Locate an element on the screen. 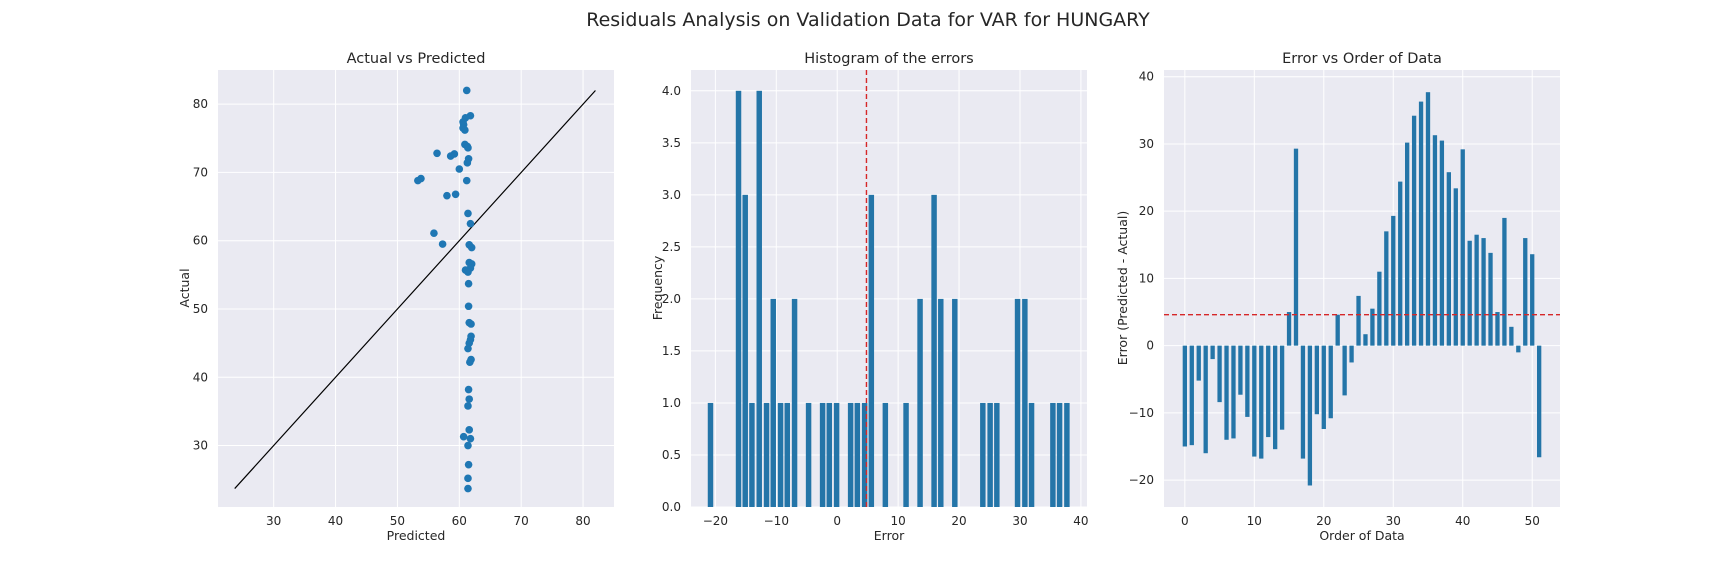  x-tick-label: 10 is located at coordinates (1254, 521).